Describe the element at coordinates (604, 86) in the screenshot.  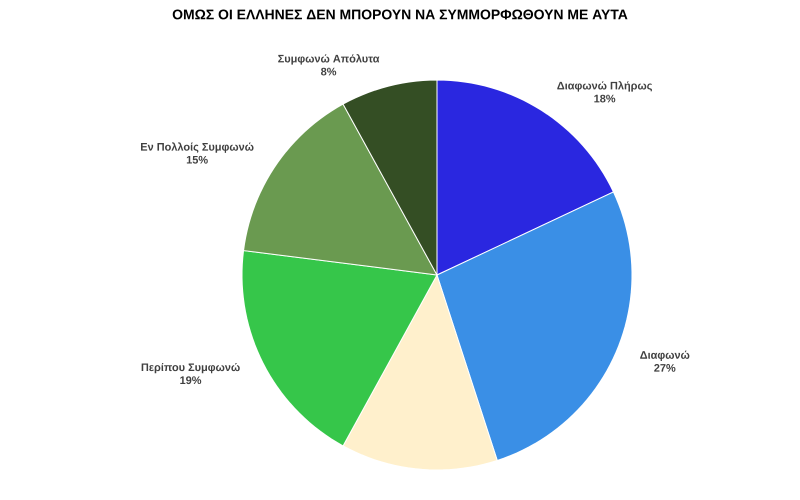
I see `slice-label: Διαφωνώ Πλήρως` at that location.